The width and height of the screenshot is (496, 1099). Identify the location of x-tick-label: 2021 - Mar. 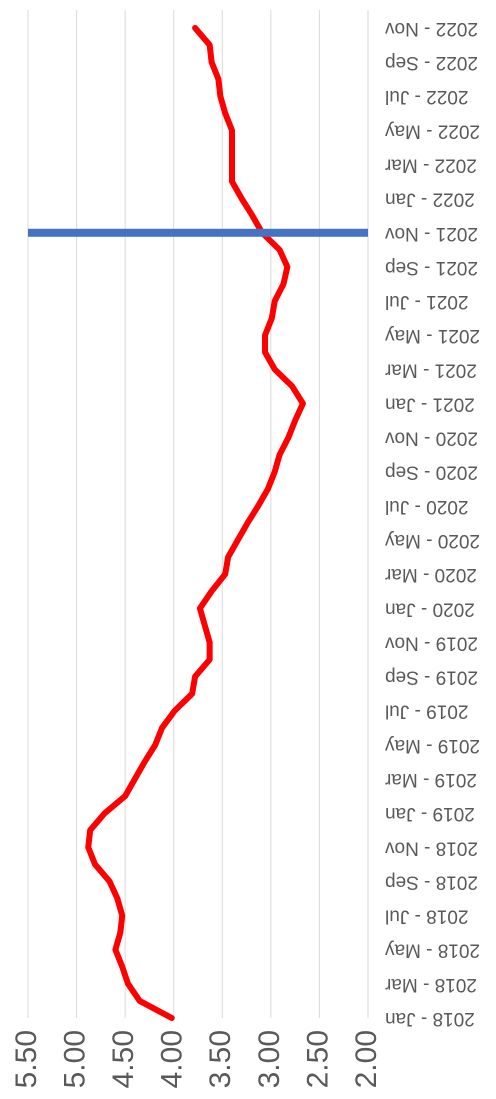
(430, 369).